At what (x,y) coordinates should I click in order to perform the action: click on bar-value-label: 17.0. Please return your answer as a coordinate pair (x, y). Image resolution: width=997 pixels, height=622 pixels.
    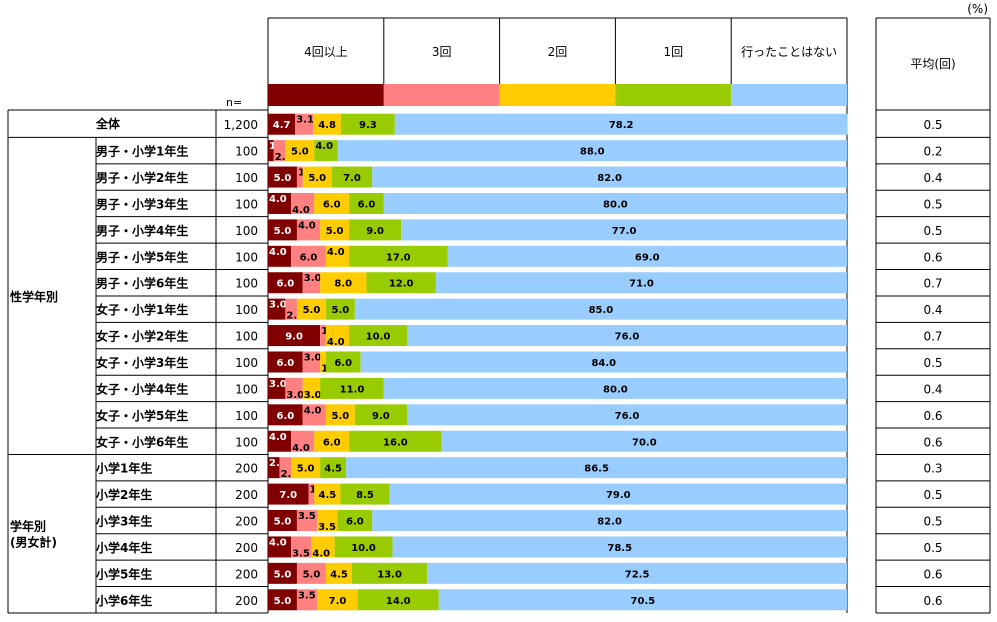
    Looking at the image, I should click on (398, 257).